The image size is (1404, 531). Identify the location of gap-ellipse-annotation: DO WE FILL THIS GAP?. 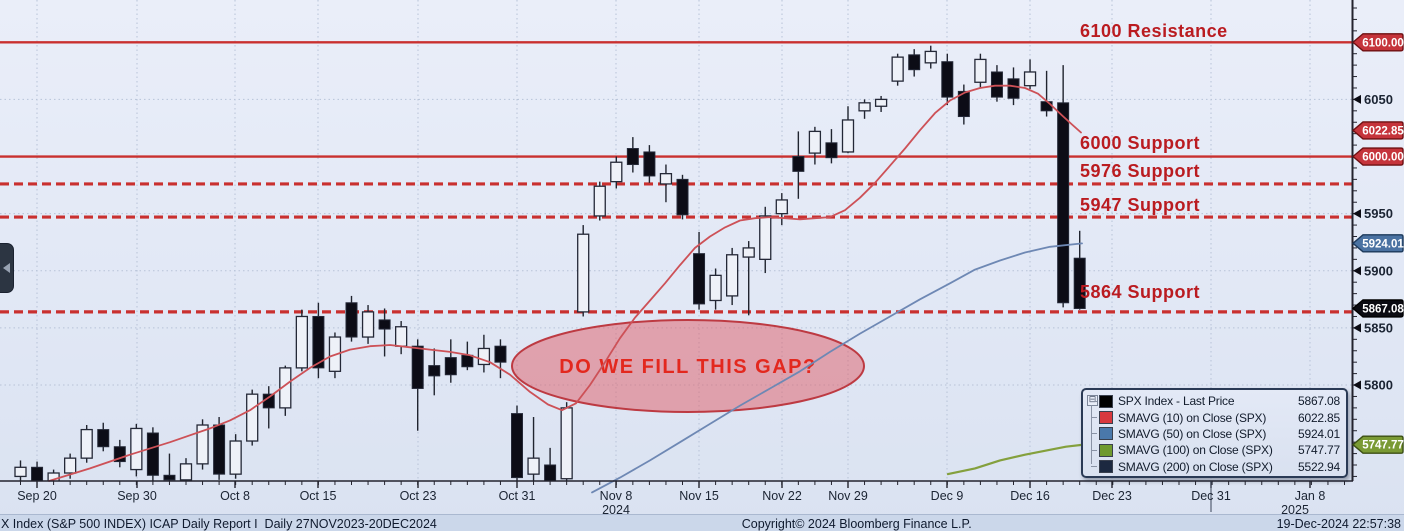
(688, 366).